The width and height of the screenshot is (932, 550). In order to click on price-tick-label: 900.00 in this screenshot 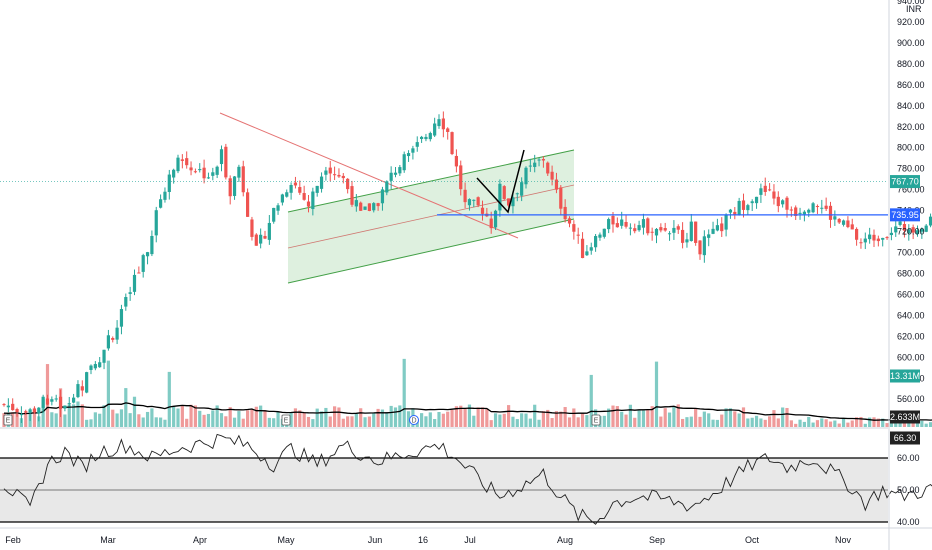, I will do `click(911, 43)`.